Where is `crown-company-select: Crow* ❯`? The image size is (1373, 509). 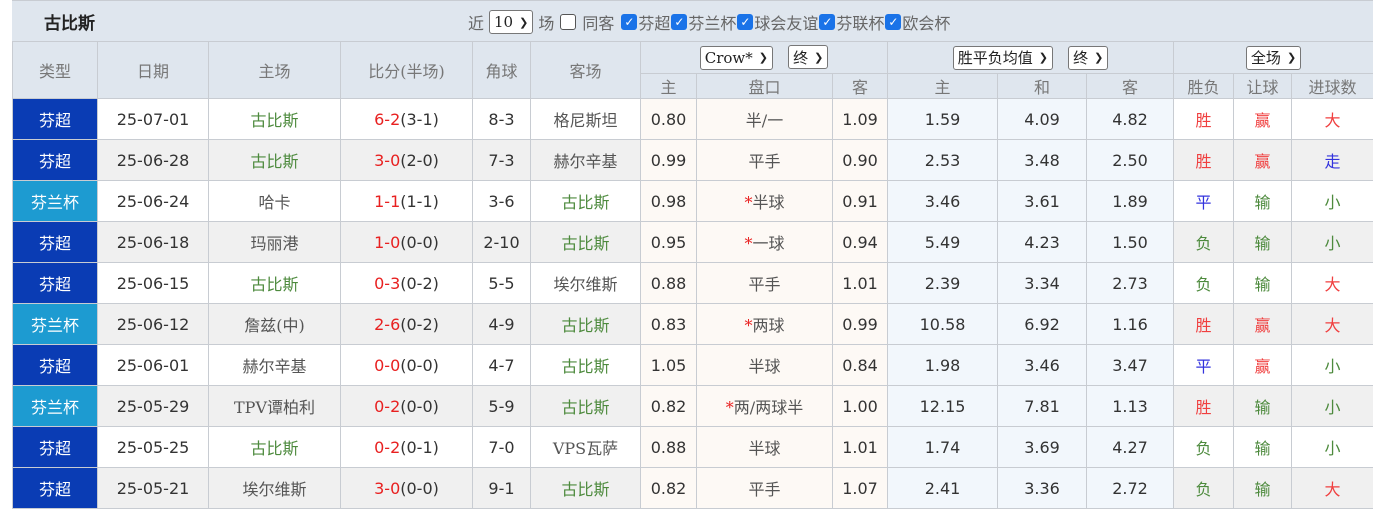 crown-company-select: Crow* ❯ is located at coordinates (736, 57).